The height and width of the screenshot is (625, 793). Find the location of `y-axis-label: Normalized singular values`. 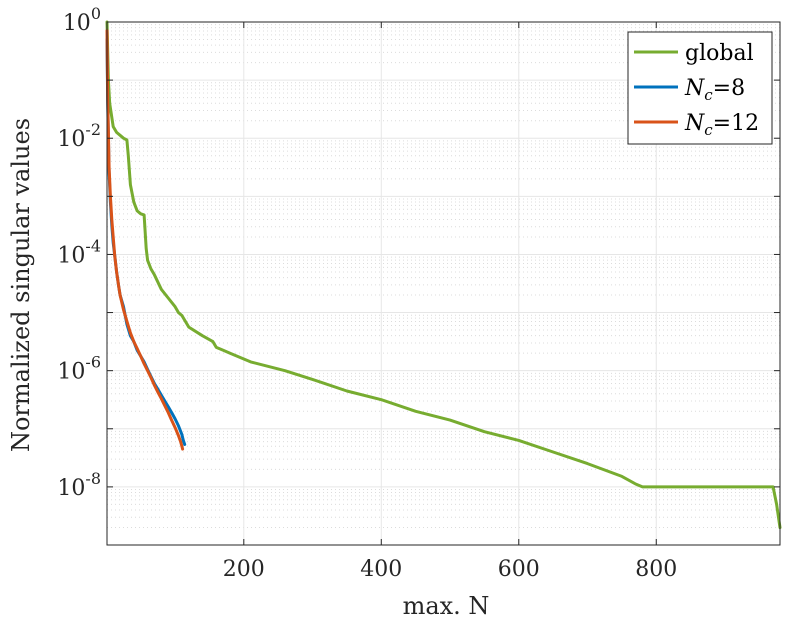

y-axis-label: Normalized singular values is located at coordinates (21, 285).